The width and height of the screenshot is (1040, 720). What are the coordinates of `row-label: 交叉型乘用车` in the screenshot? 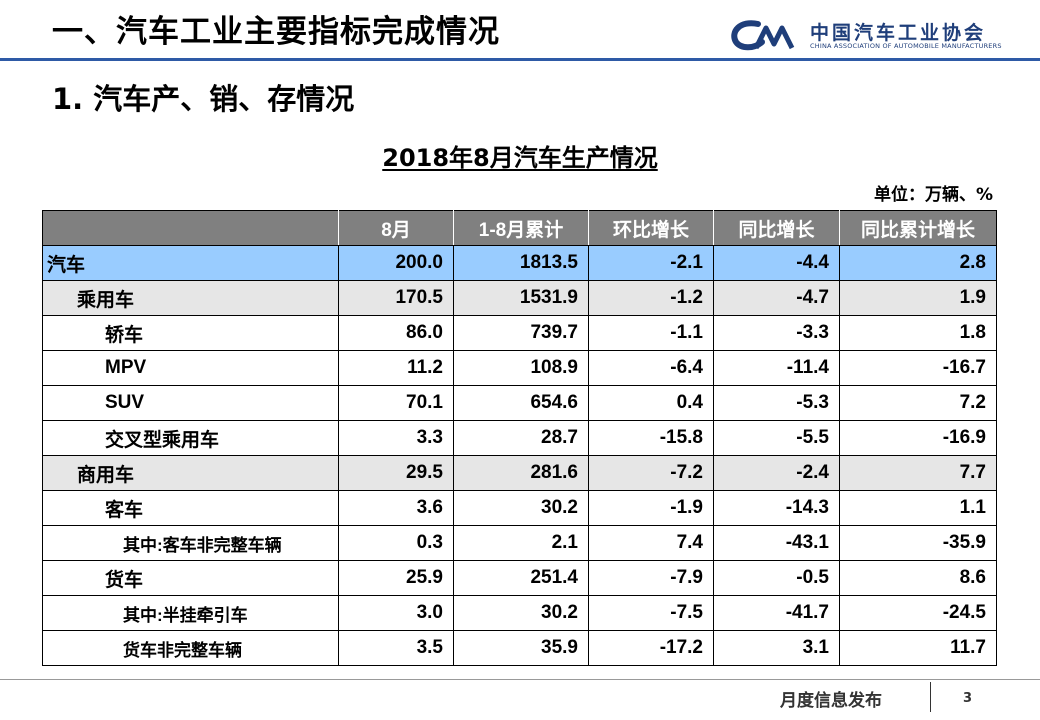 It's located at (190, 438).